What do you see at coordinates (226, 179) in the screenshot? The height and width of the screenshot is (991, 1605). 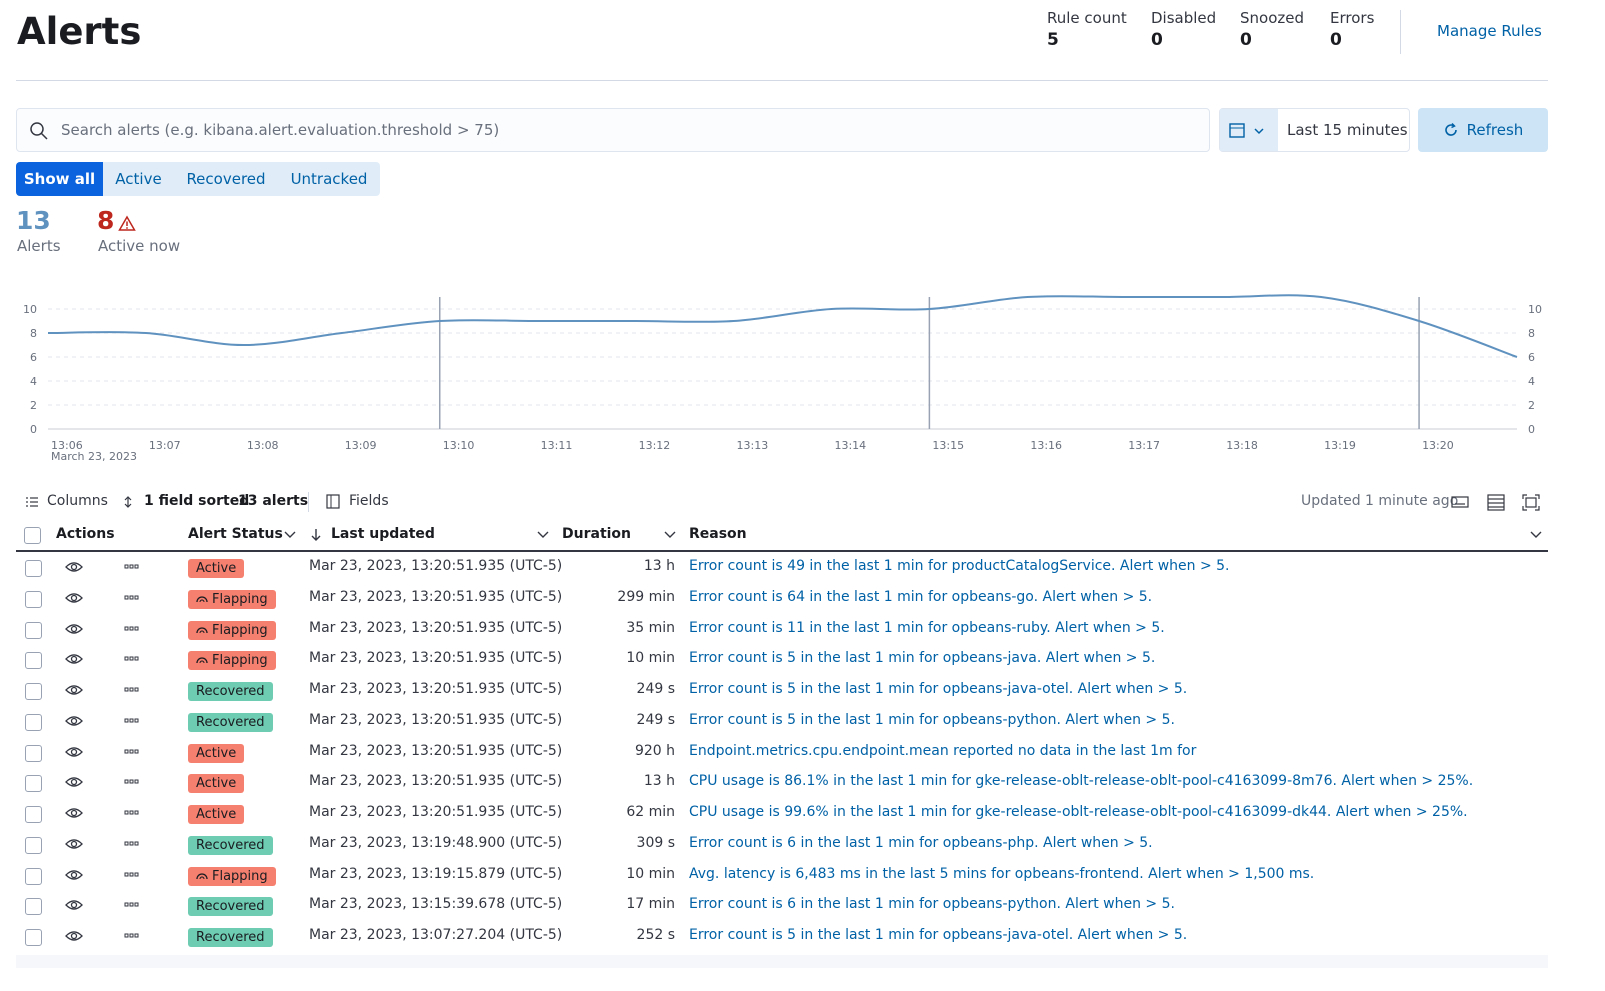 I see `filter-button: Recovered` at bounding box center [226, 179].